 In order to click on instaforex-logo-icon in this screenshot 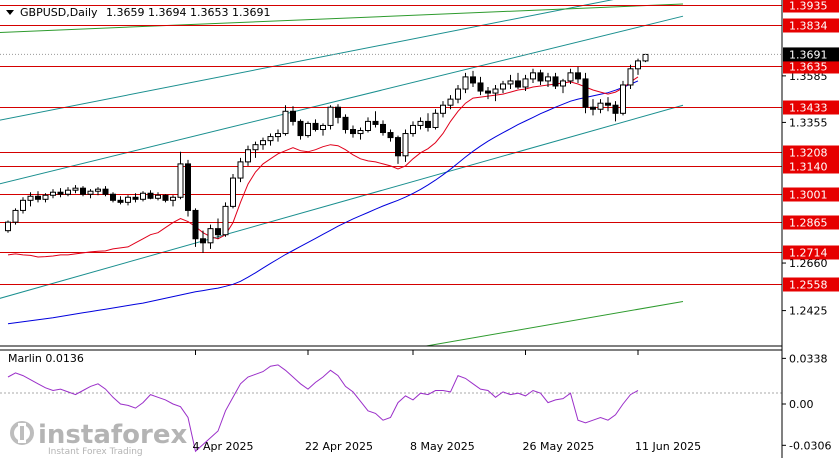, I will do `click(22, 433)`.